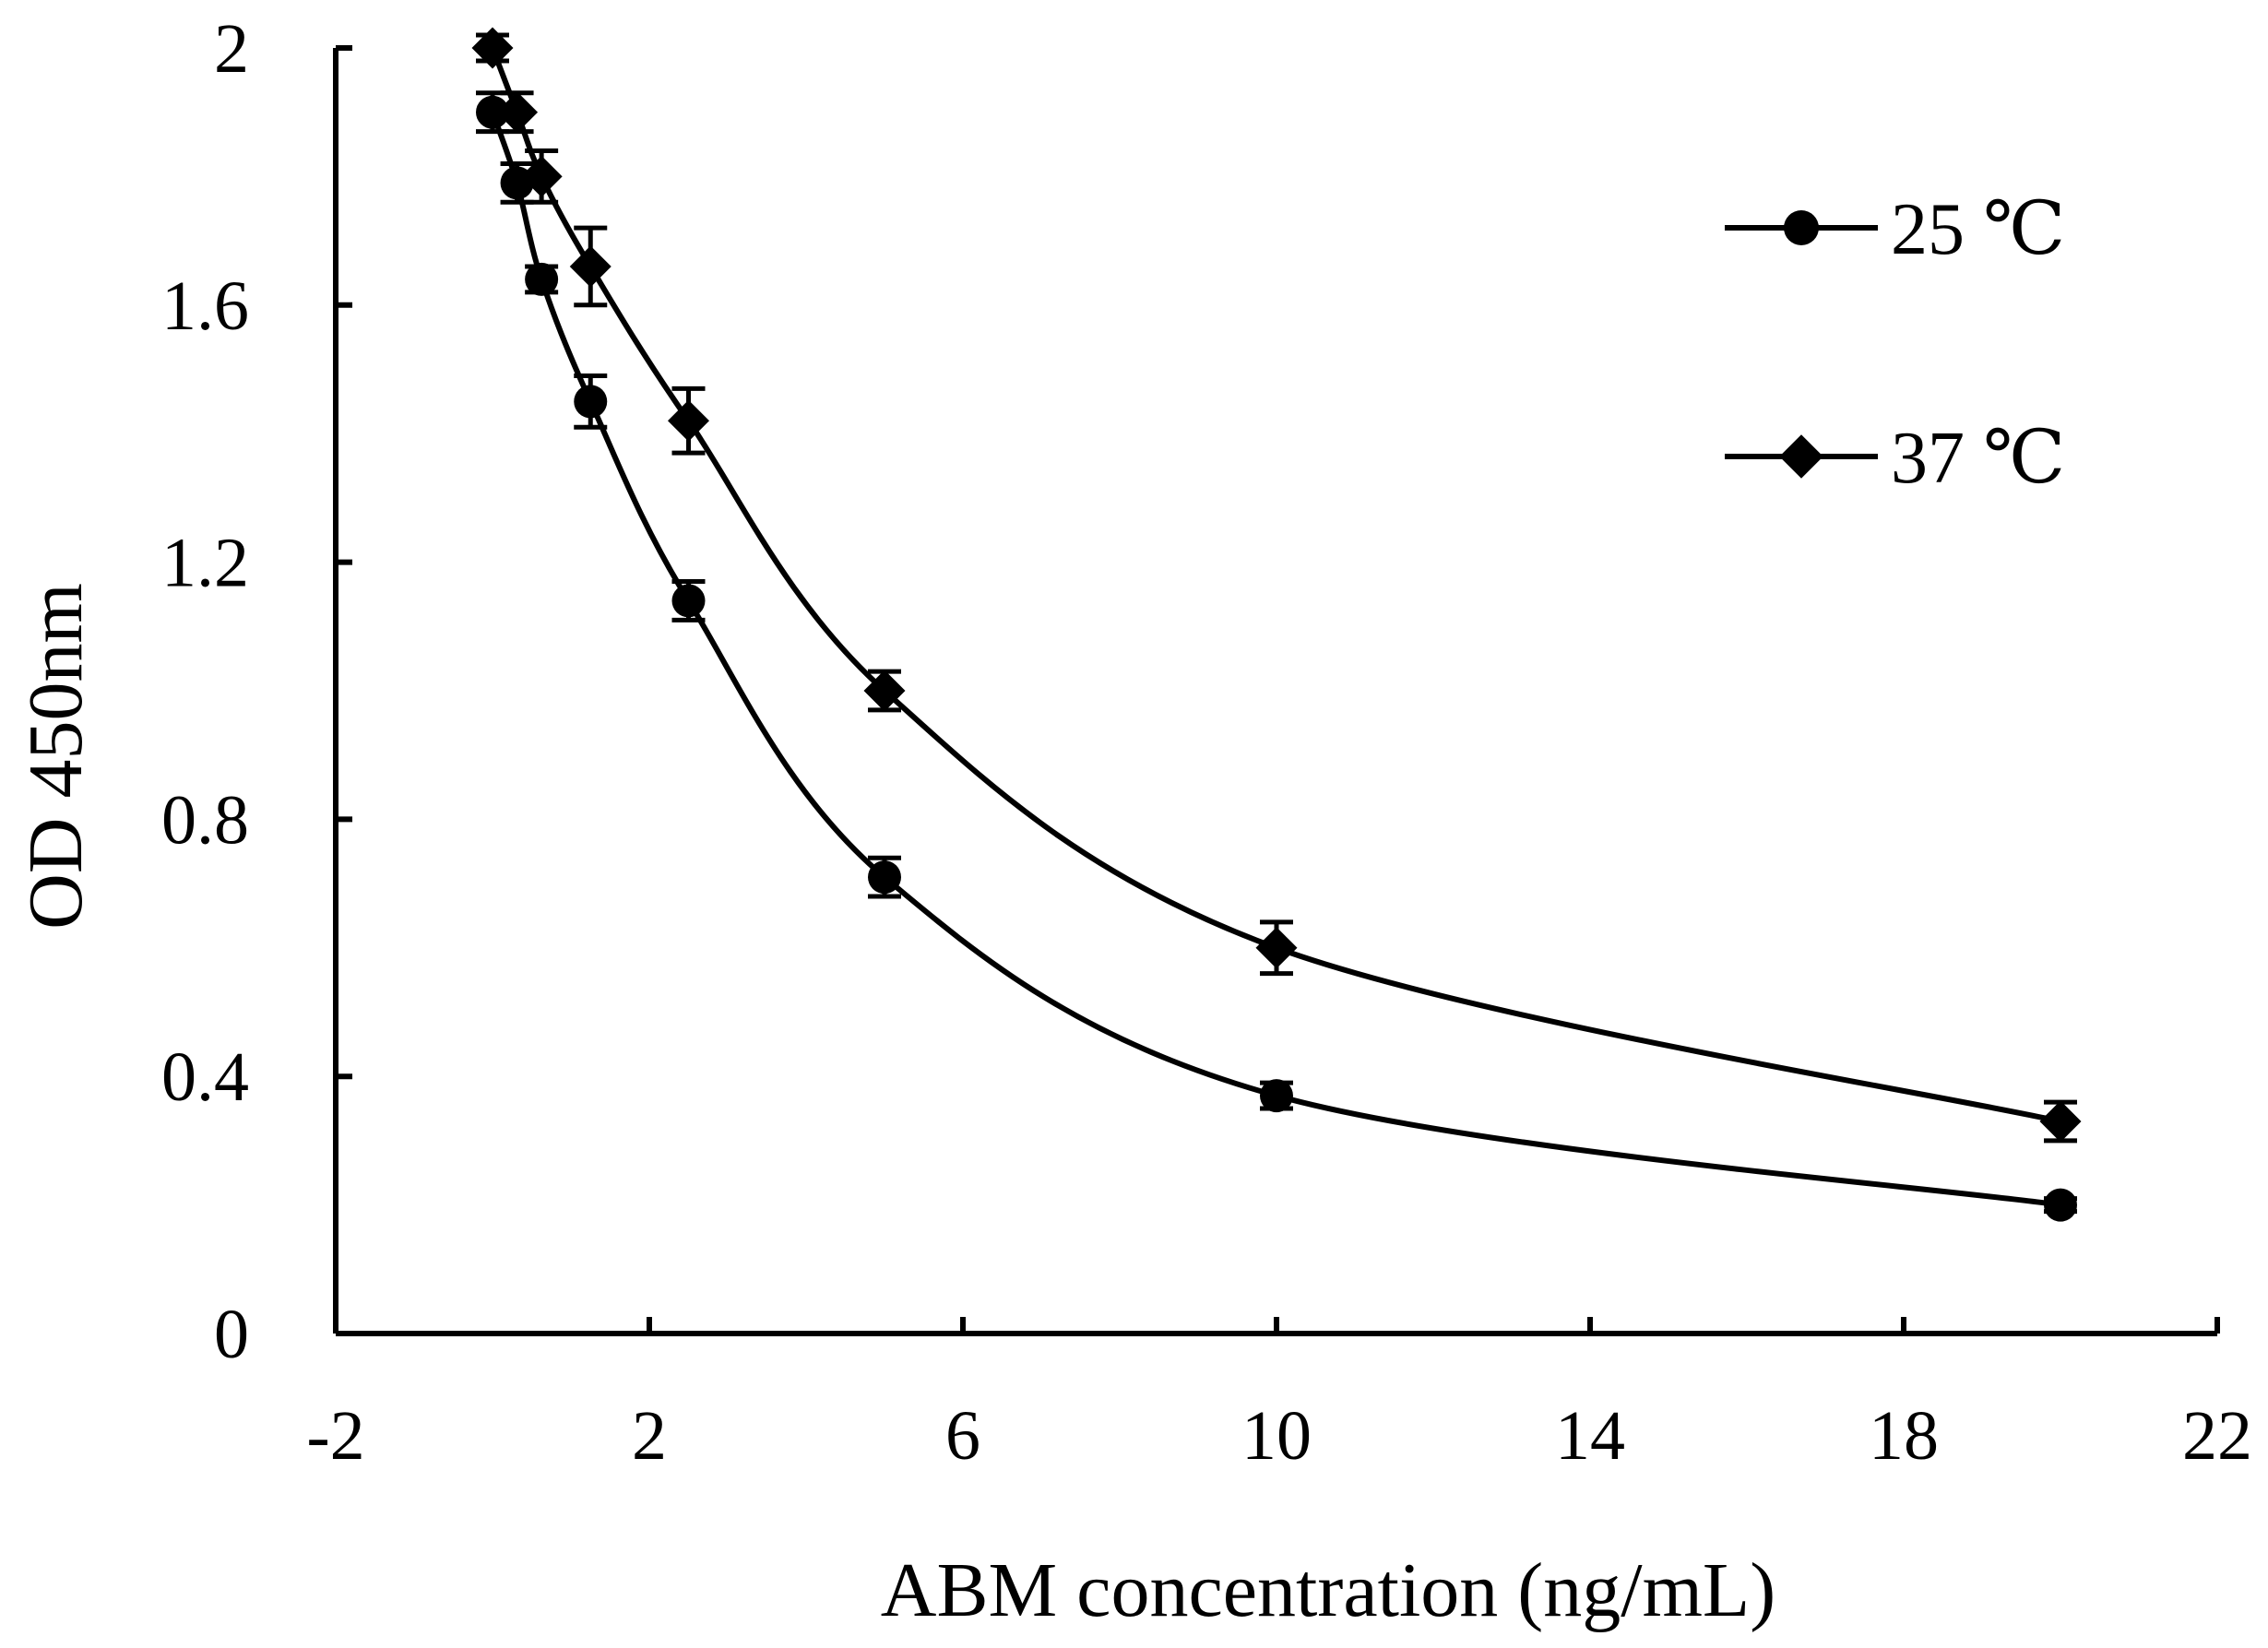  What do you see at coordinates (231, 1335) in the screenshot?
I see `y-tick-label: 0` at bounding box center [231, 1335].